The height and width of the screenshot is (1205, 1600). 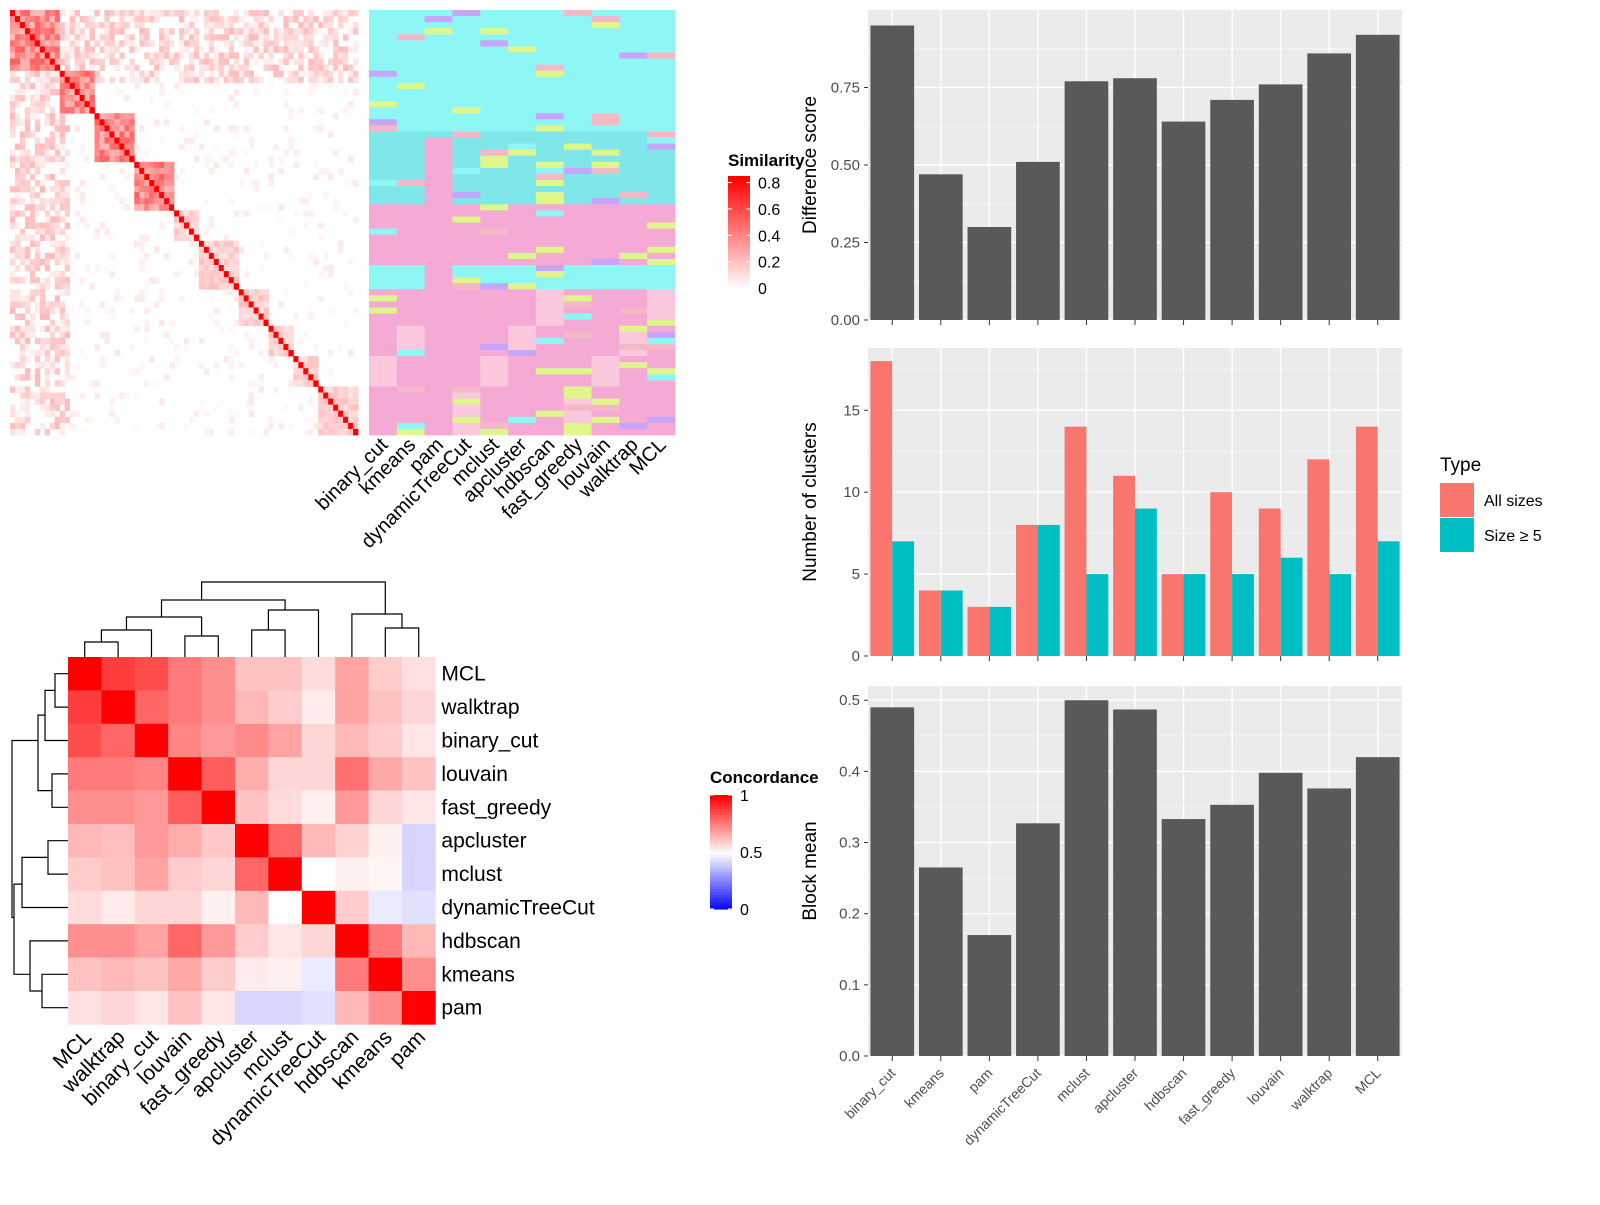 I want to click on x-tick-label: MCL, so click(x=1368, y=1081).